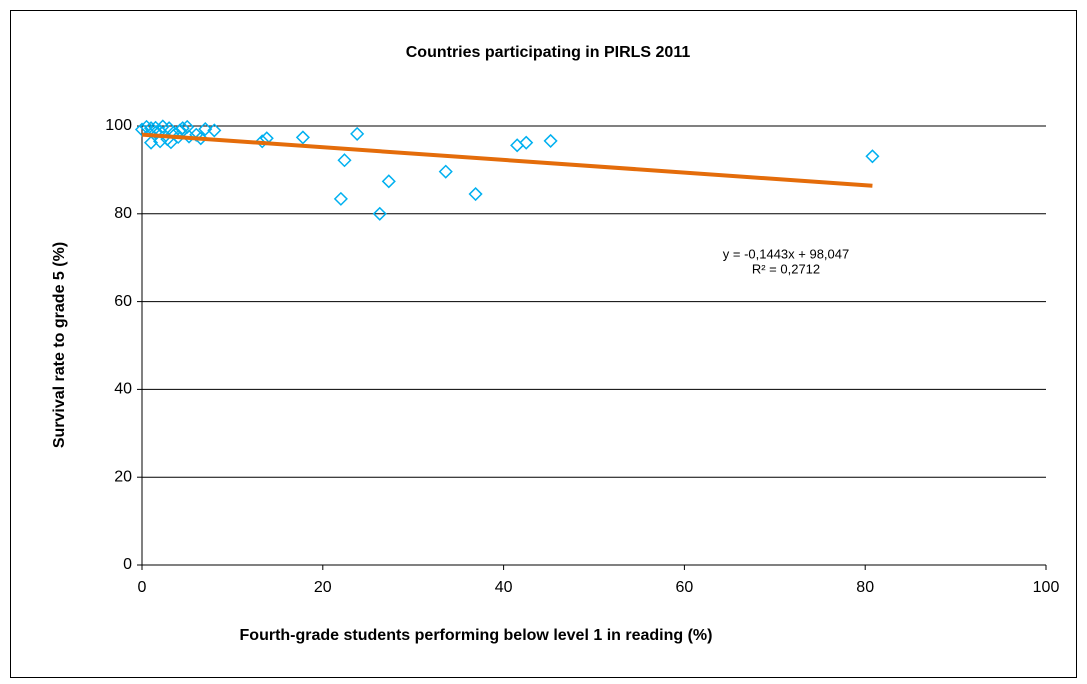  What do you see at coordinates (786, 253) in the screenshot?
I see `trend-equation: y = -0,1443x + 98,047` at bounding box center [786, 253].